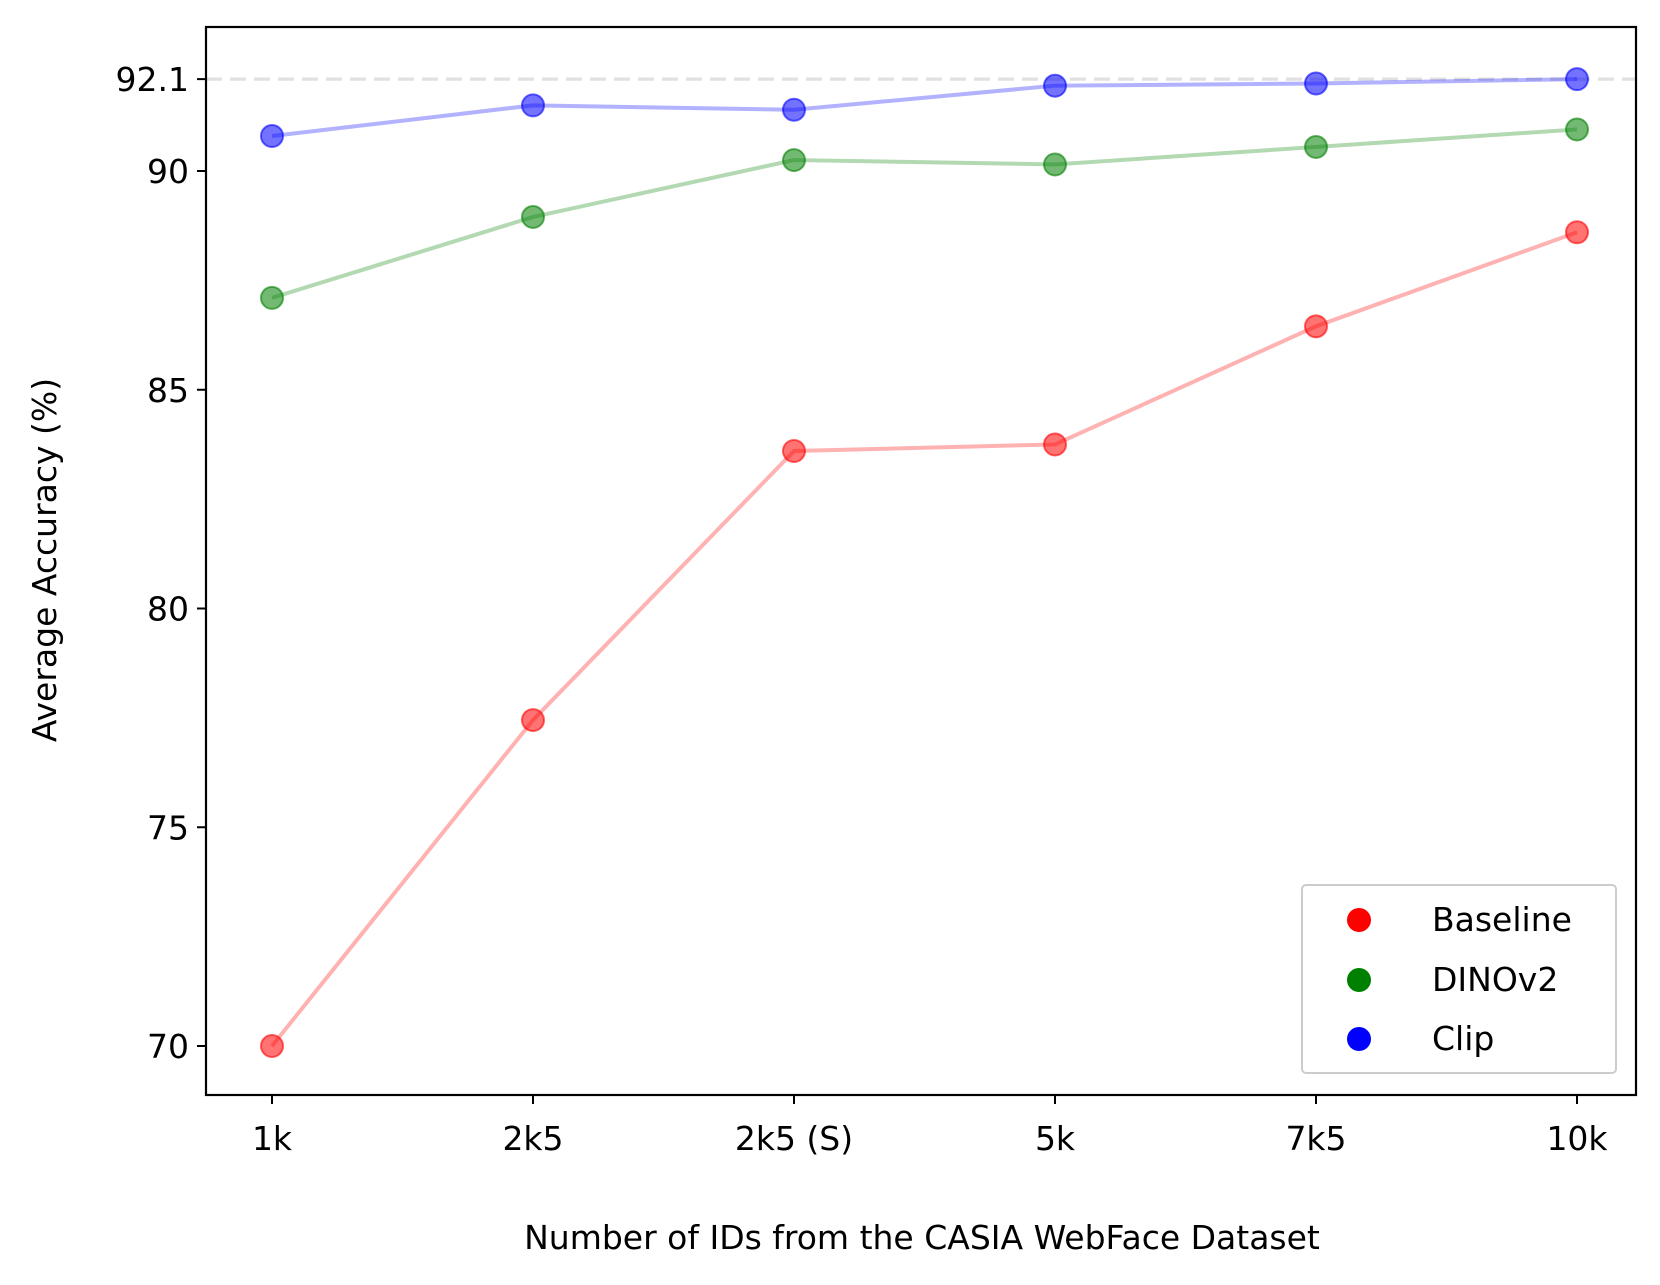 This screenshot has height=1285, width=1660. I want to click on legend-marker-clip, so click(1359, 1039).